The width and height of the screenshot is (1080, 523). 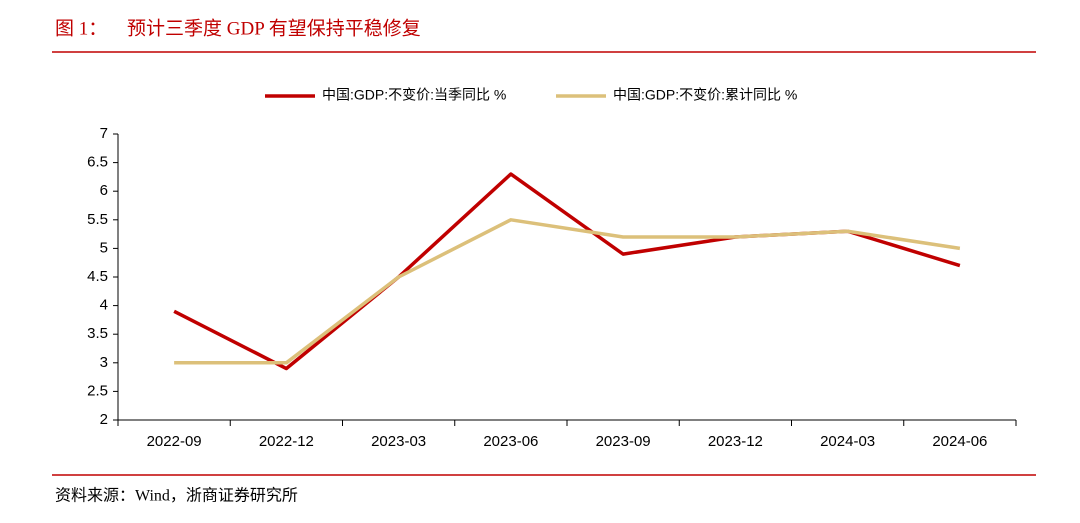 What do you see at coordinates (286, 441) in the screenshot?
I see `x-tick-label: 2022-12` at bounding box center [286, 441].